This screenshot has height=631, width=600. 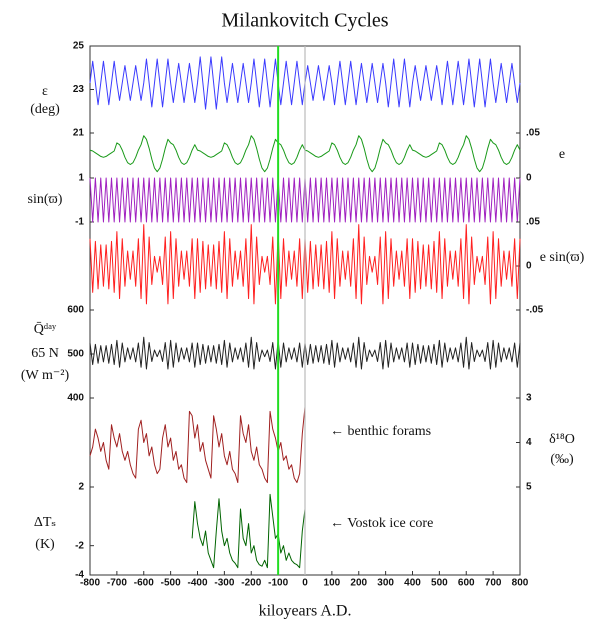 What do you see at coordinates (75, 310) in the screenshot?
I see `y-tick-label: 600` at bounding box center [75, 310].